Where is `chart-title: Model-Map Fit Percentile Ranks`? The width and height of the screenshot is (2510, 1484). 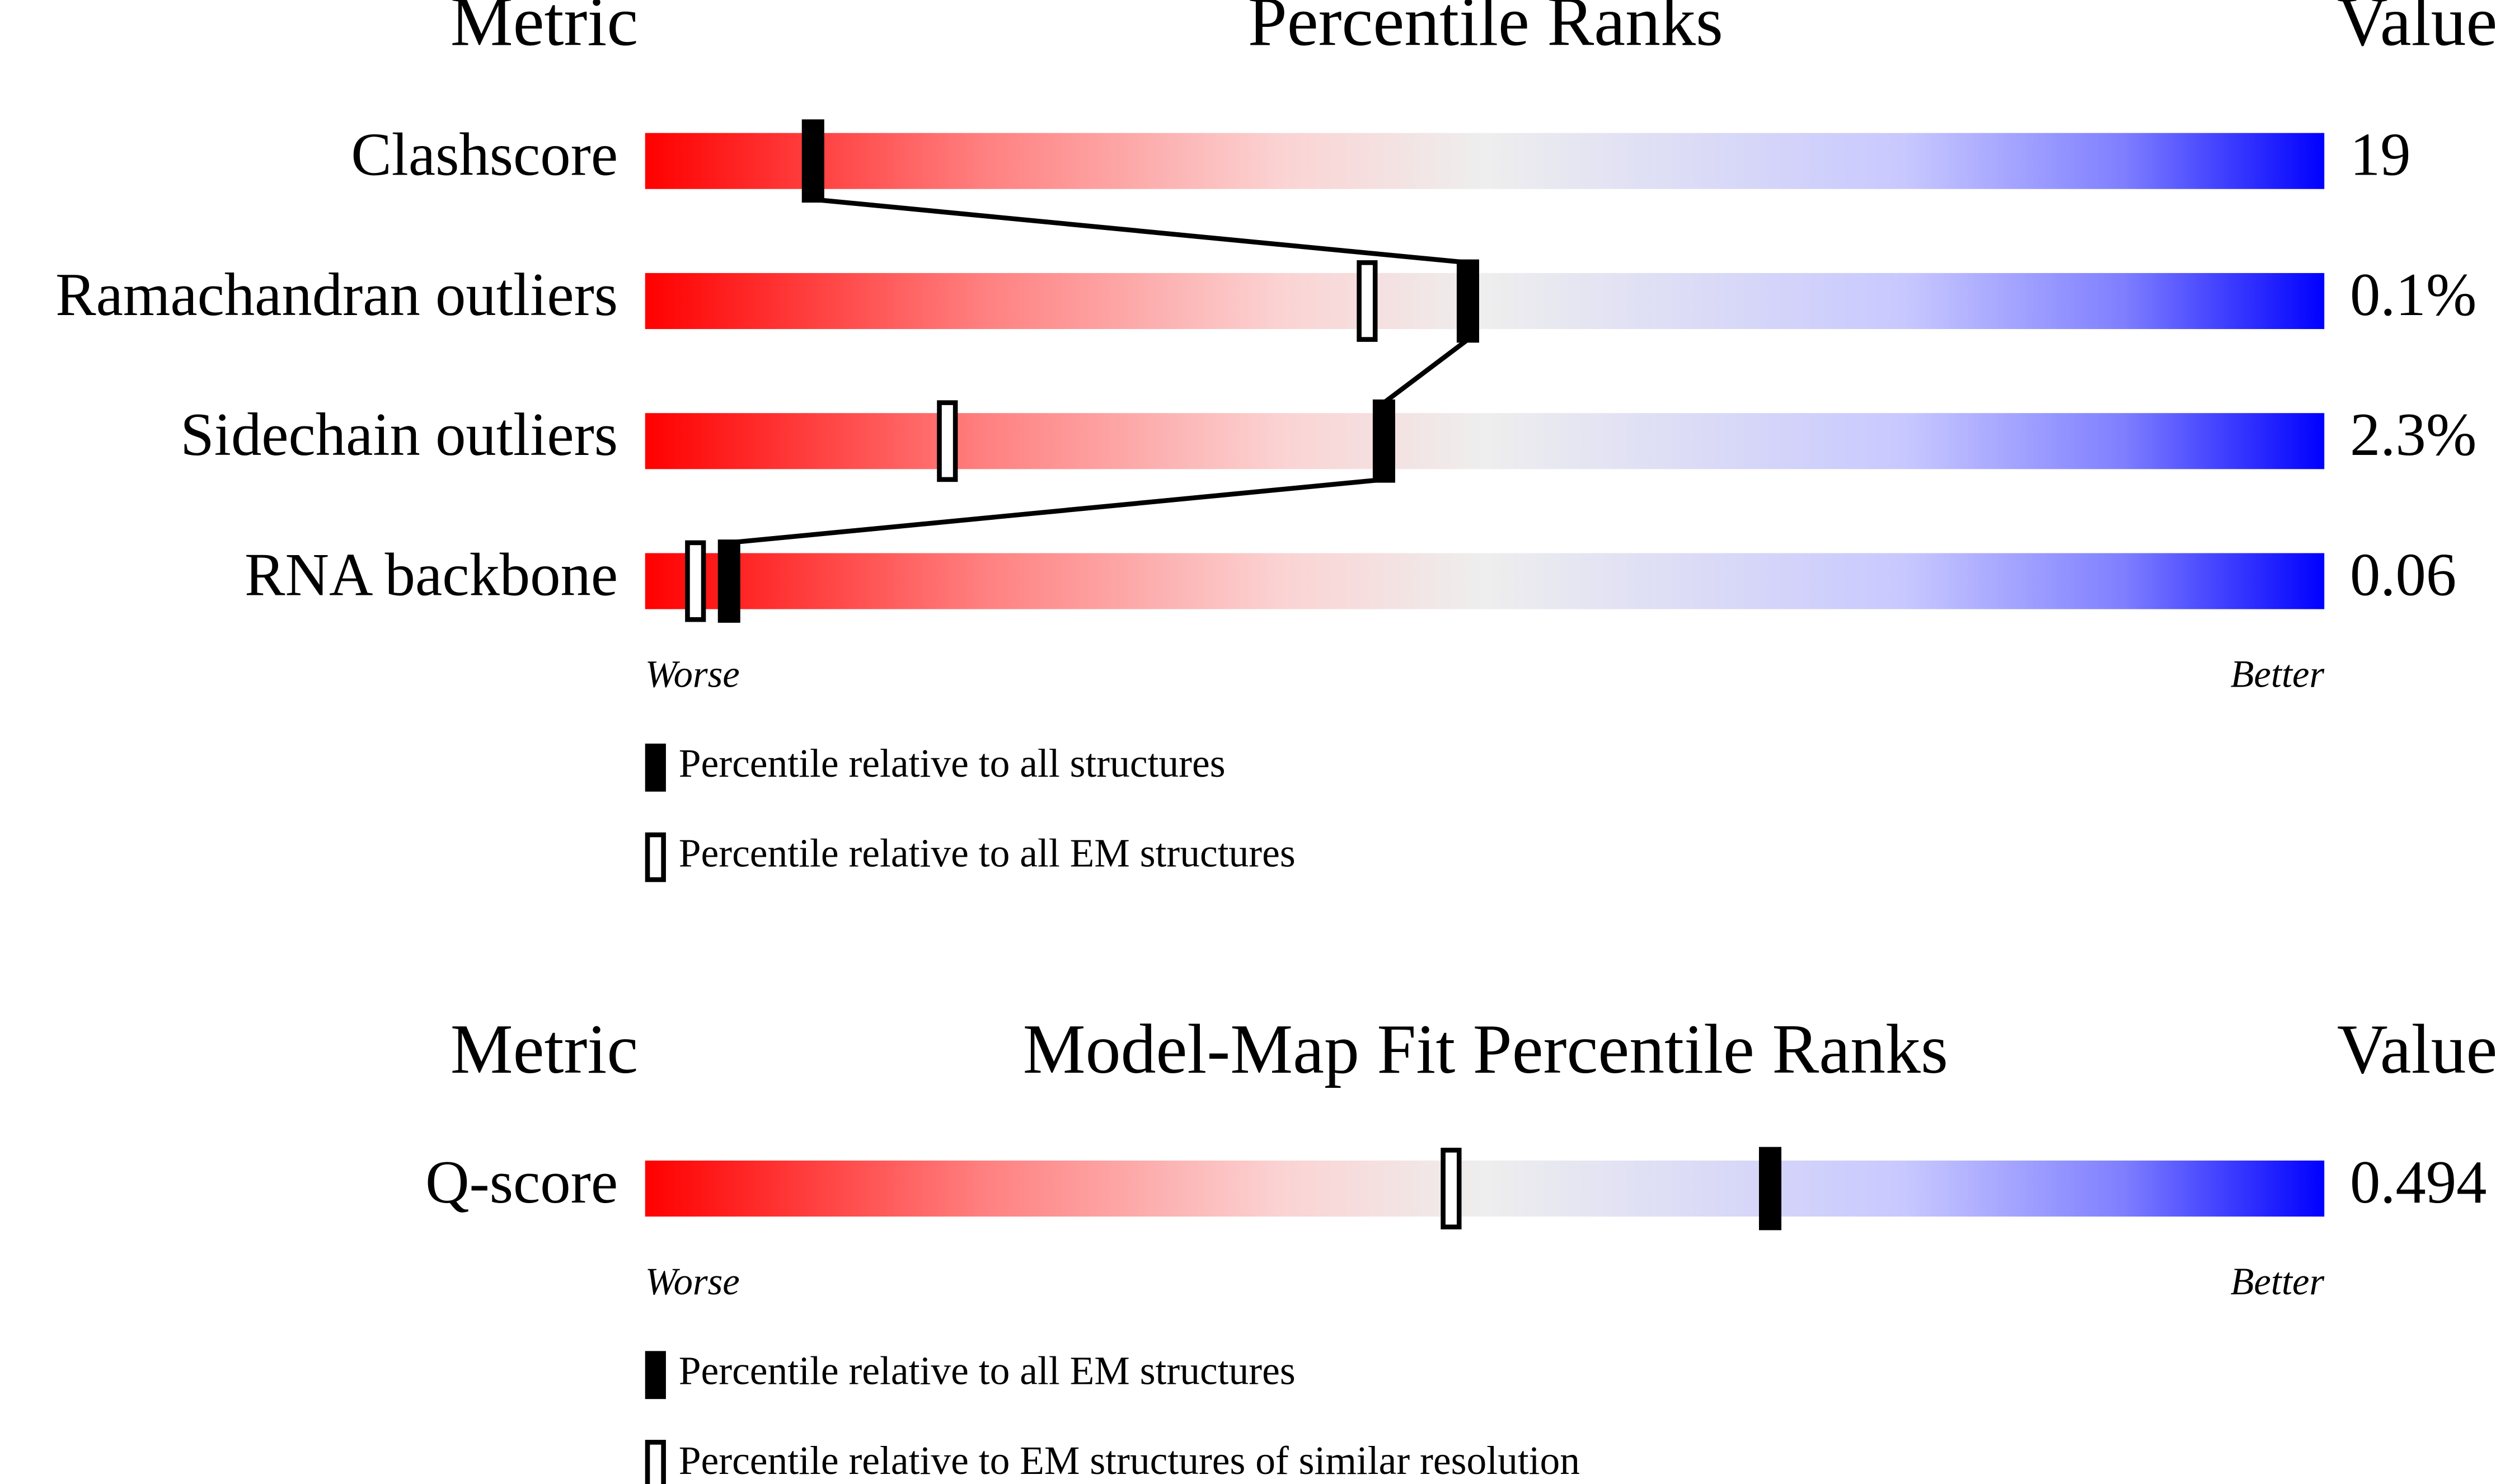 chart-title: Model-Map Fit Percentile Ranks is located at coordinates (1485, 1049).